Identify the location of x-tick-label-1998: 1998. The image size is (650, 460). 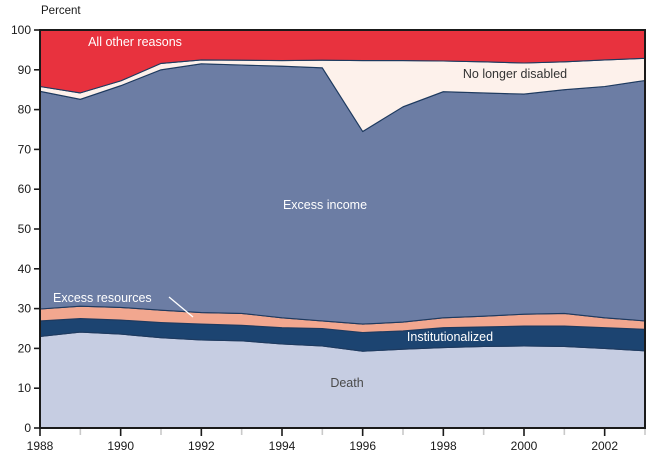
(443, 446).